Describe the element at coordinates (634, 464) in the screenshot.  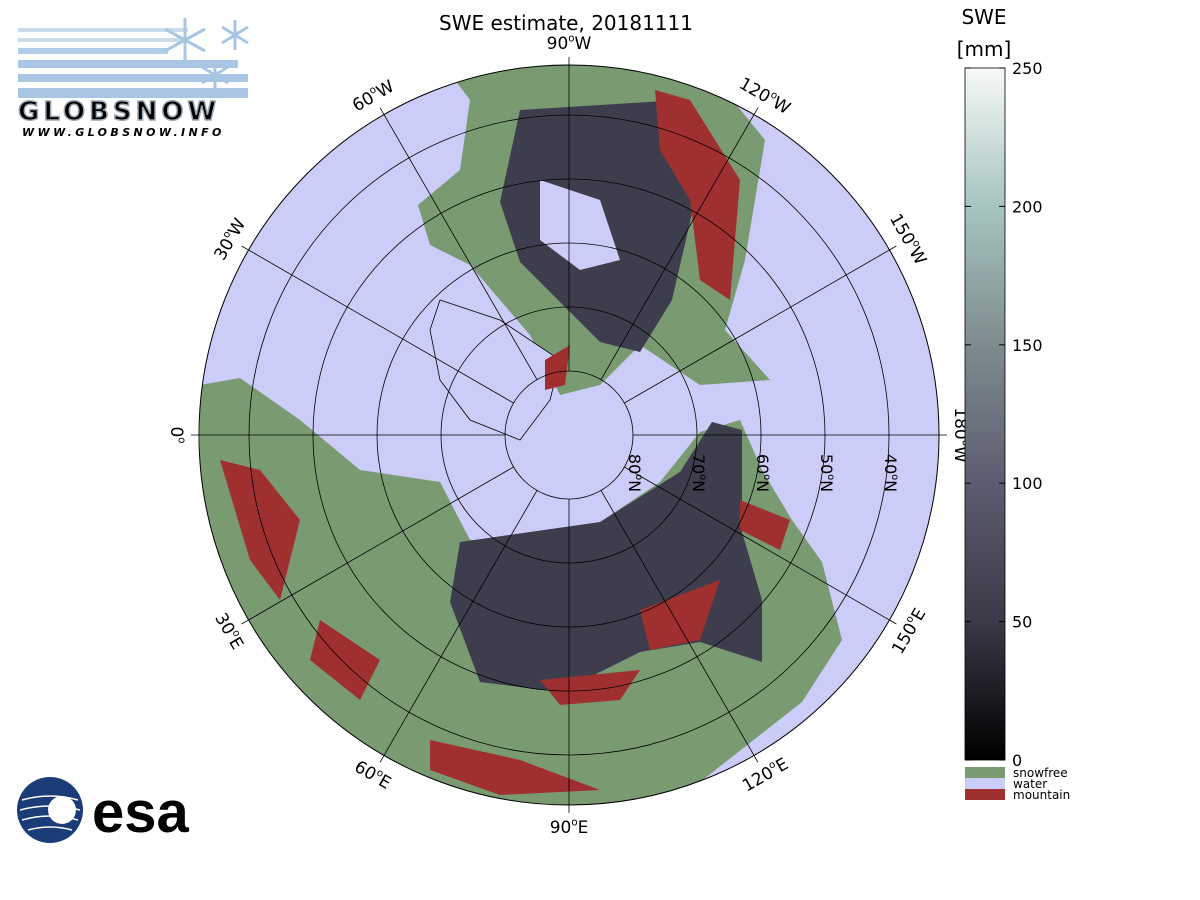
I see `label-number: 80` at that location.